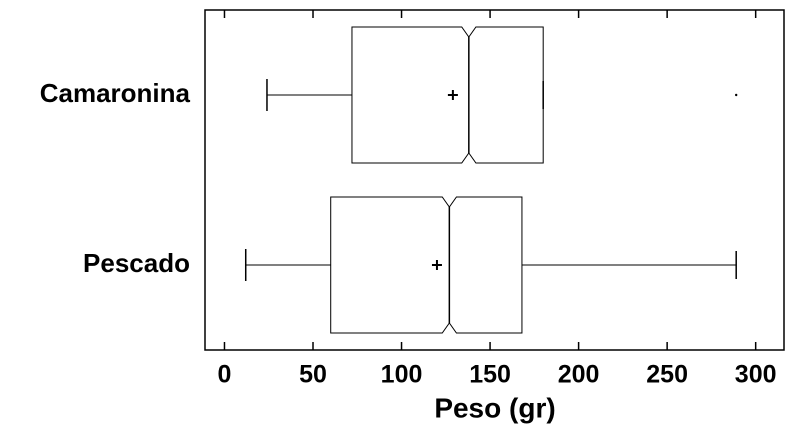 This screenshot has height=432, width=785. What do you see at coordinates (225, 375) in the screenshot?
I see `x-tick-label: 0` at bounding box center [225, 375].